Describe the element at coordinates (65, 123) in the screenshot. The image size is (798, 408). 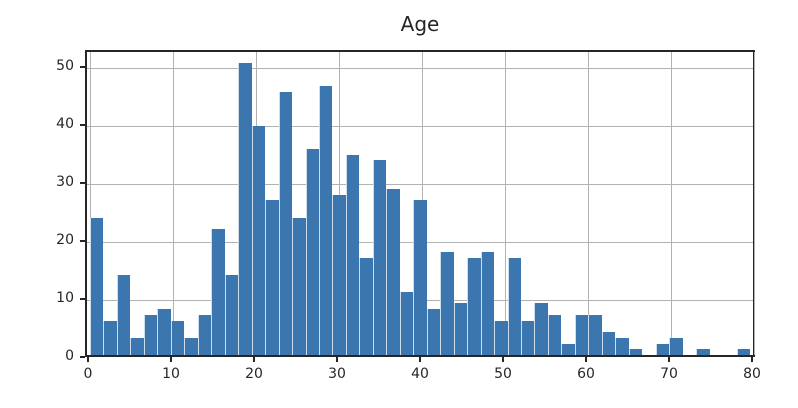
I see `y-tick-label-40: 40` at that location.